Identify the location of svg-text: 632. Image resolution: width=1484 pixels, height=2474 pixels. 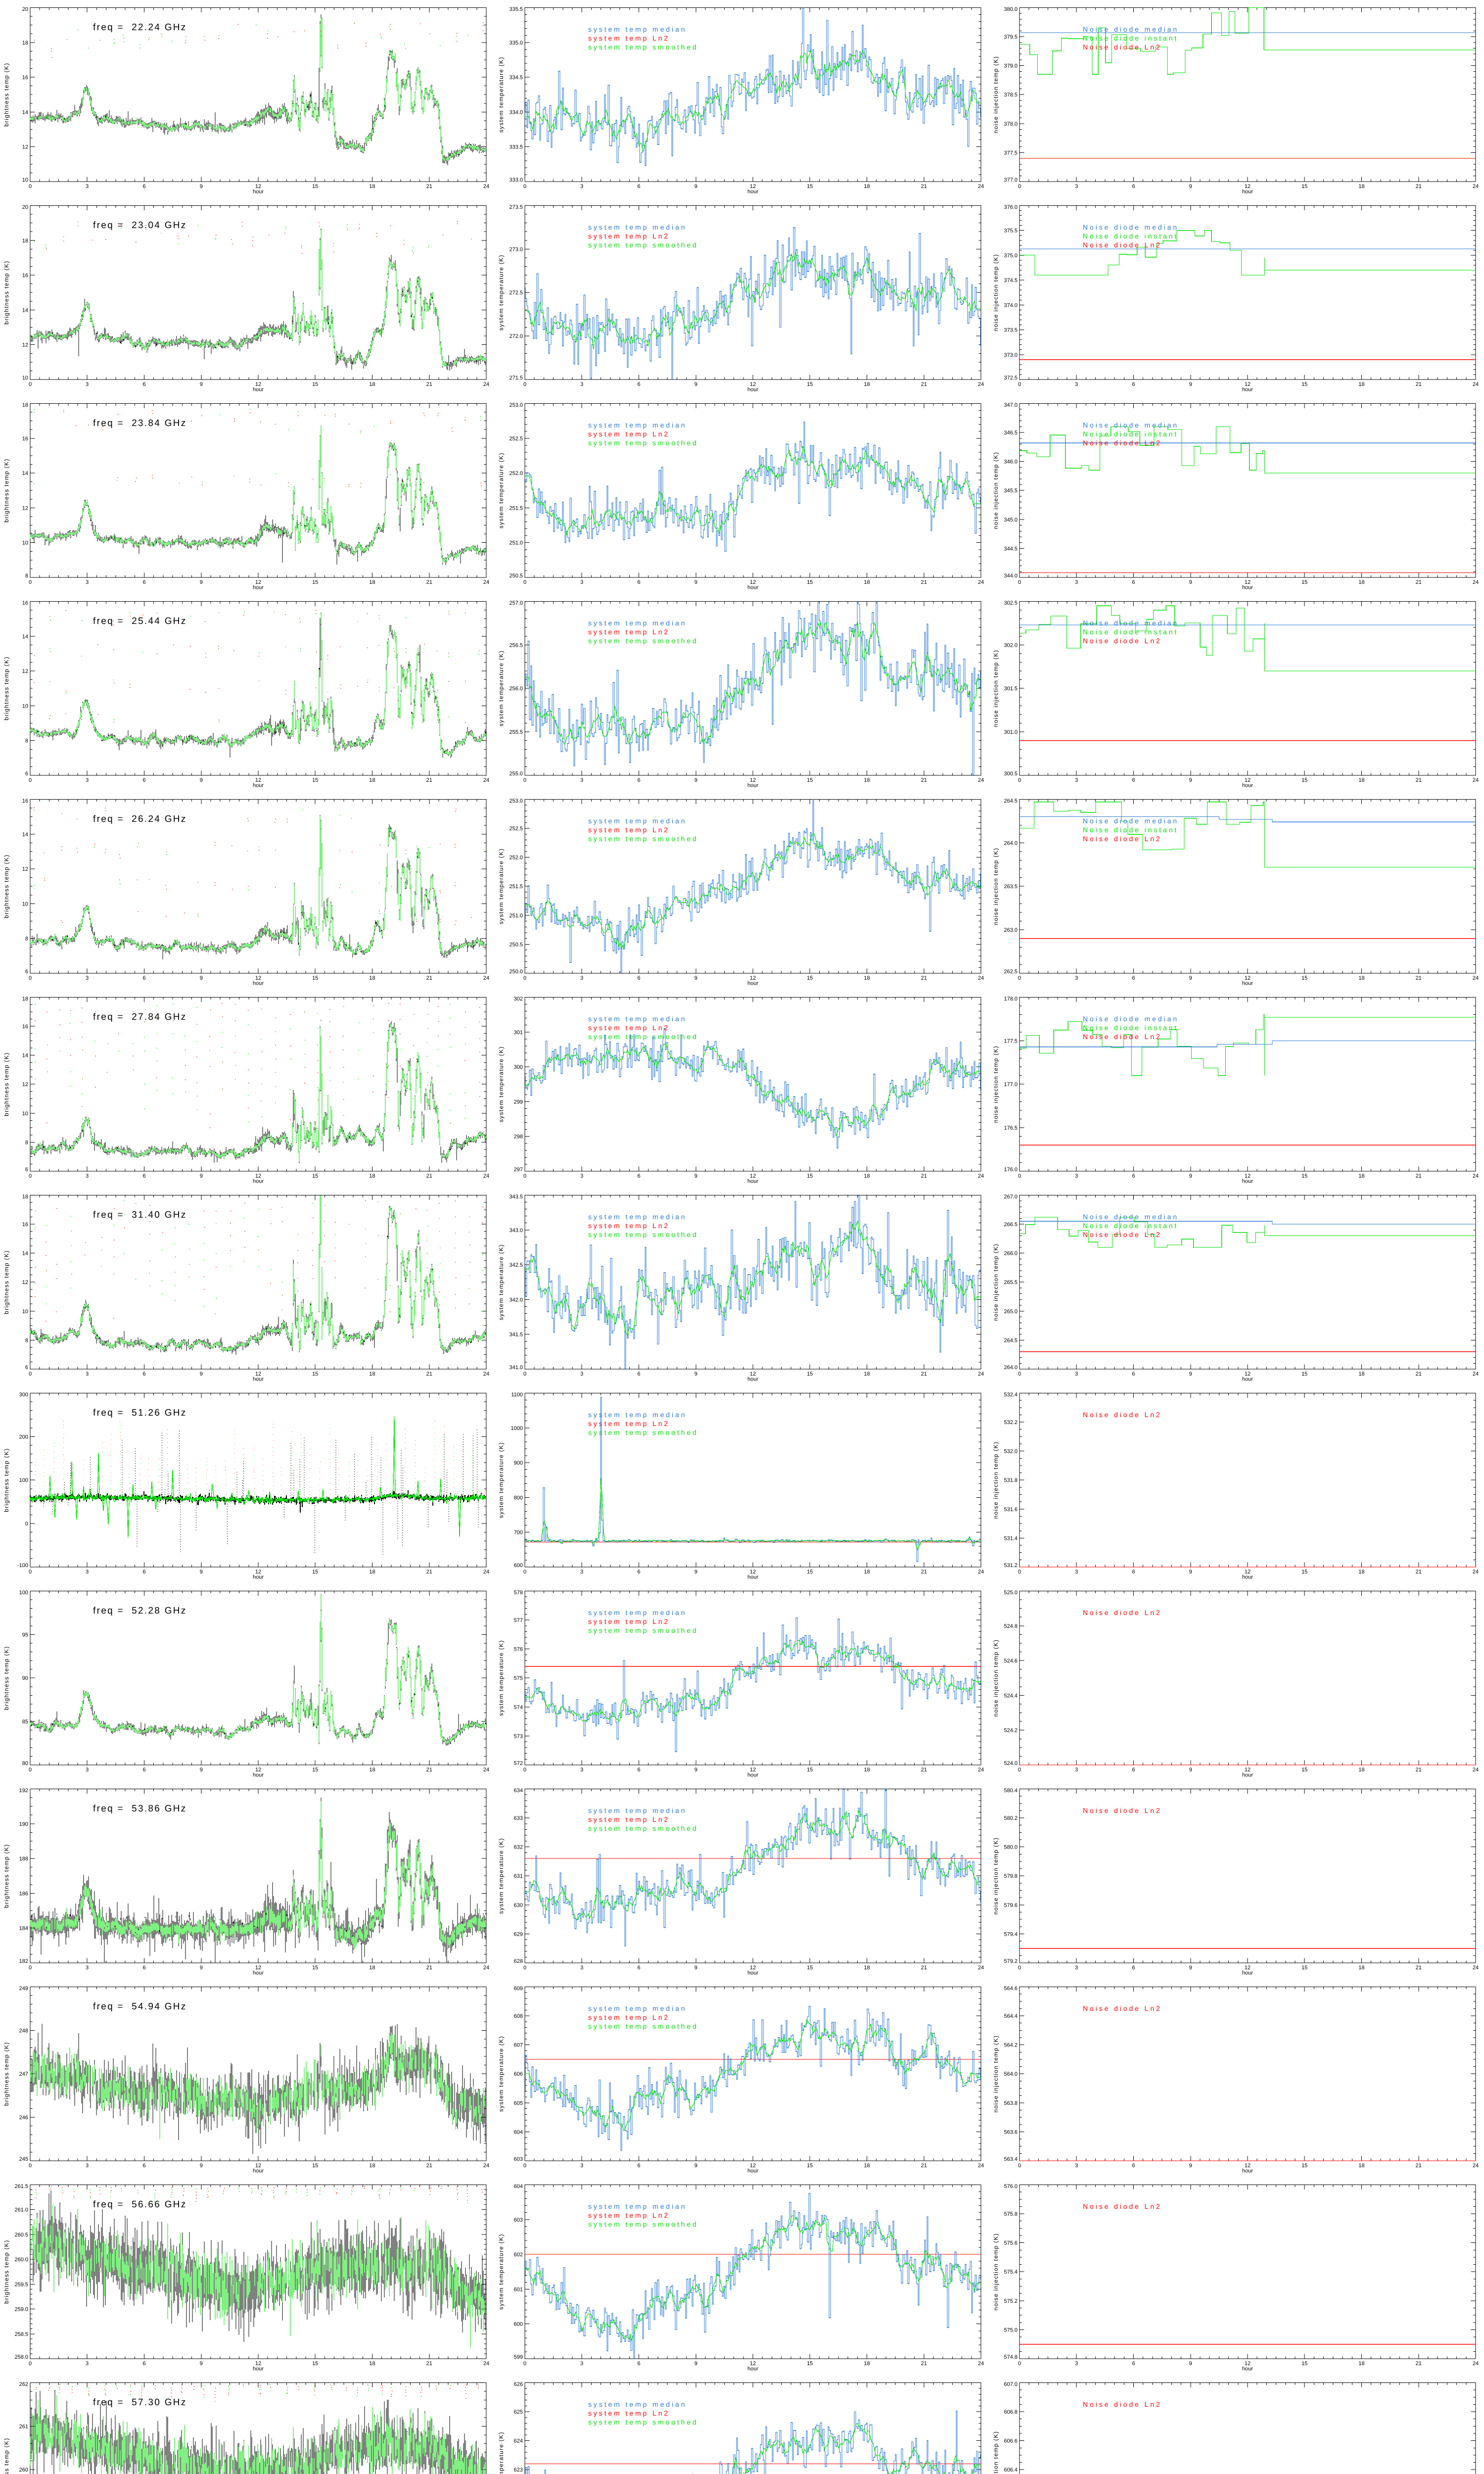
(518, 1848).